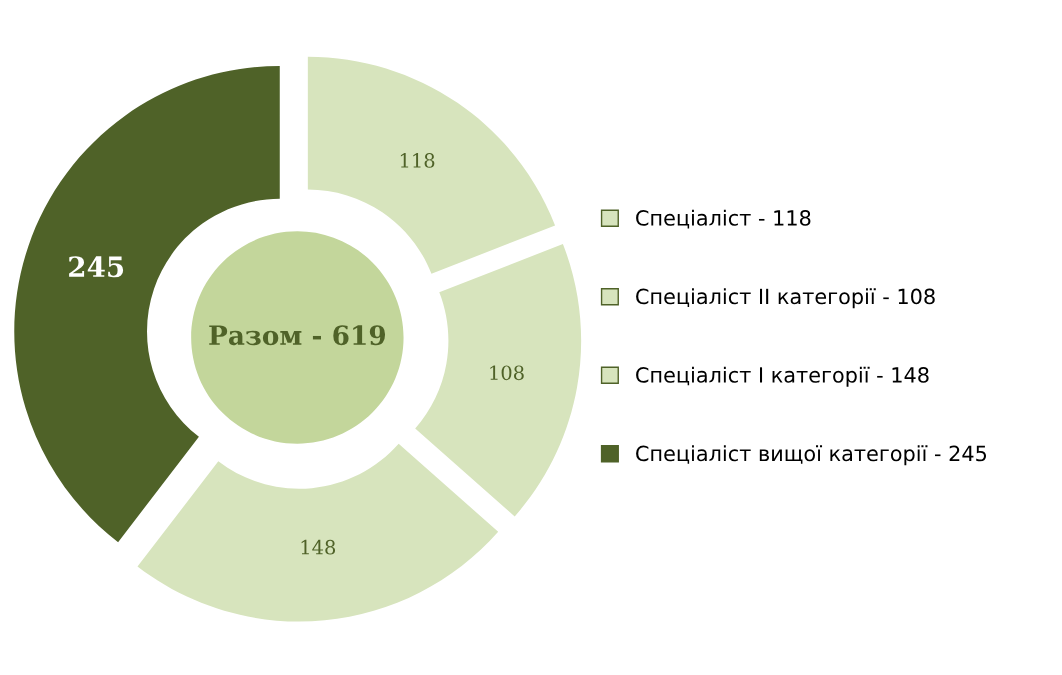  Describe the element at coordinates (297, 335) in the screenshot. I see `text: Разом - 619` at that location.